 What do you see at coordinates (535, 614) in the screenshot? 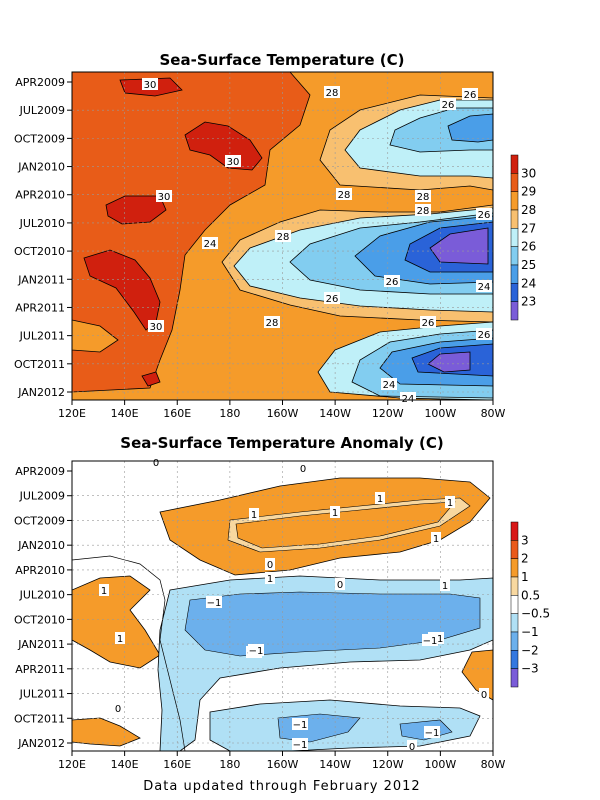
I see `anomaly-colorbar-label: −0.5` at bounding box center [535, 614].